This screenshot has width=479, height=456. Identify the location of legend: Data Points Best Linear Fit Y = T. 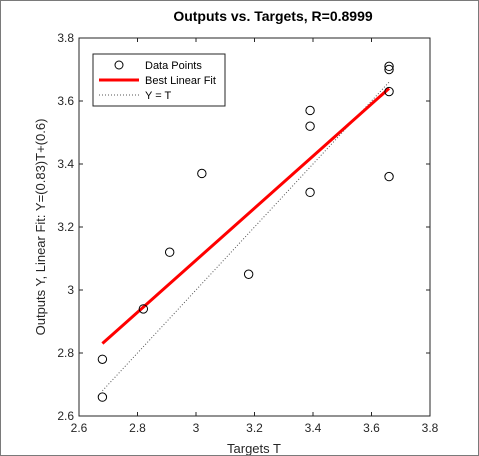
(159, 80).